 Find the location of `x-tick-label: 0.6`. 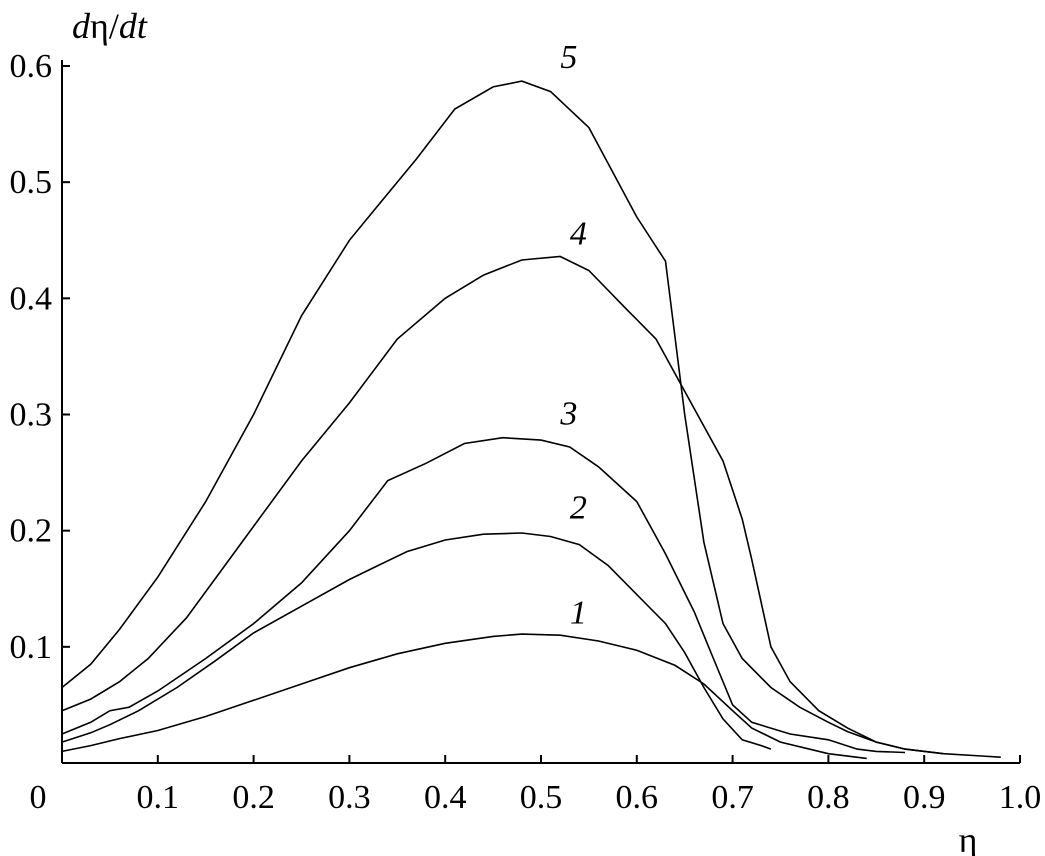

x-tick-label: 0.6 is located at coordinates (637, 797).